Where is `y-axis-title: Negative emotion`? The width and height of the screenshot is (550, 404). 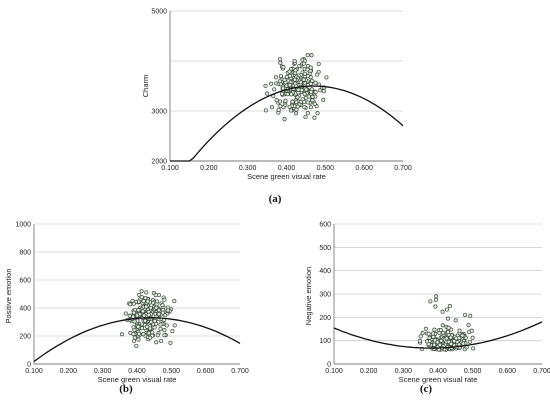 y-axis-title: Negative emotion is located at coordinates (308, 296).